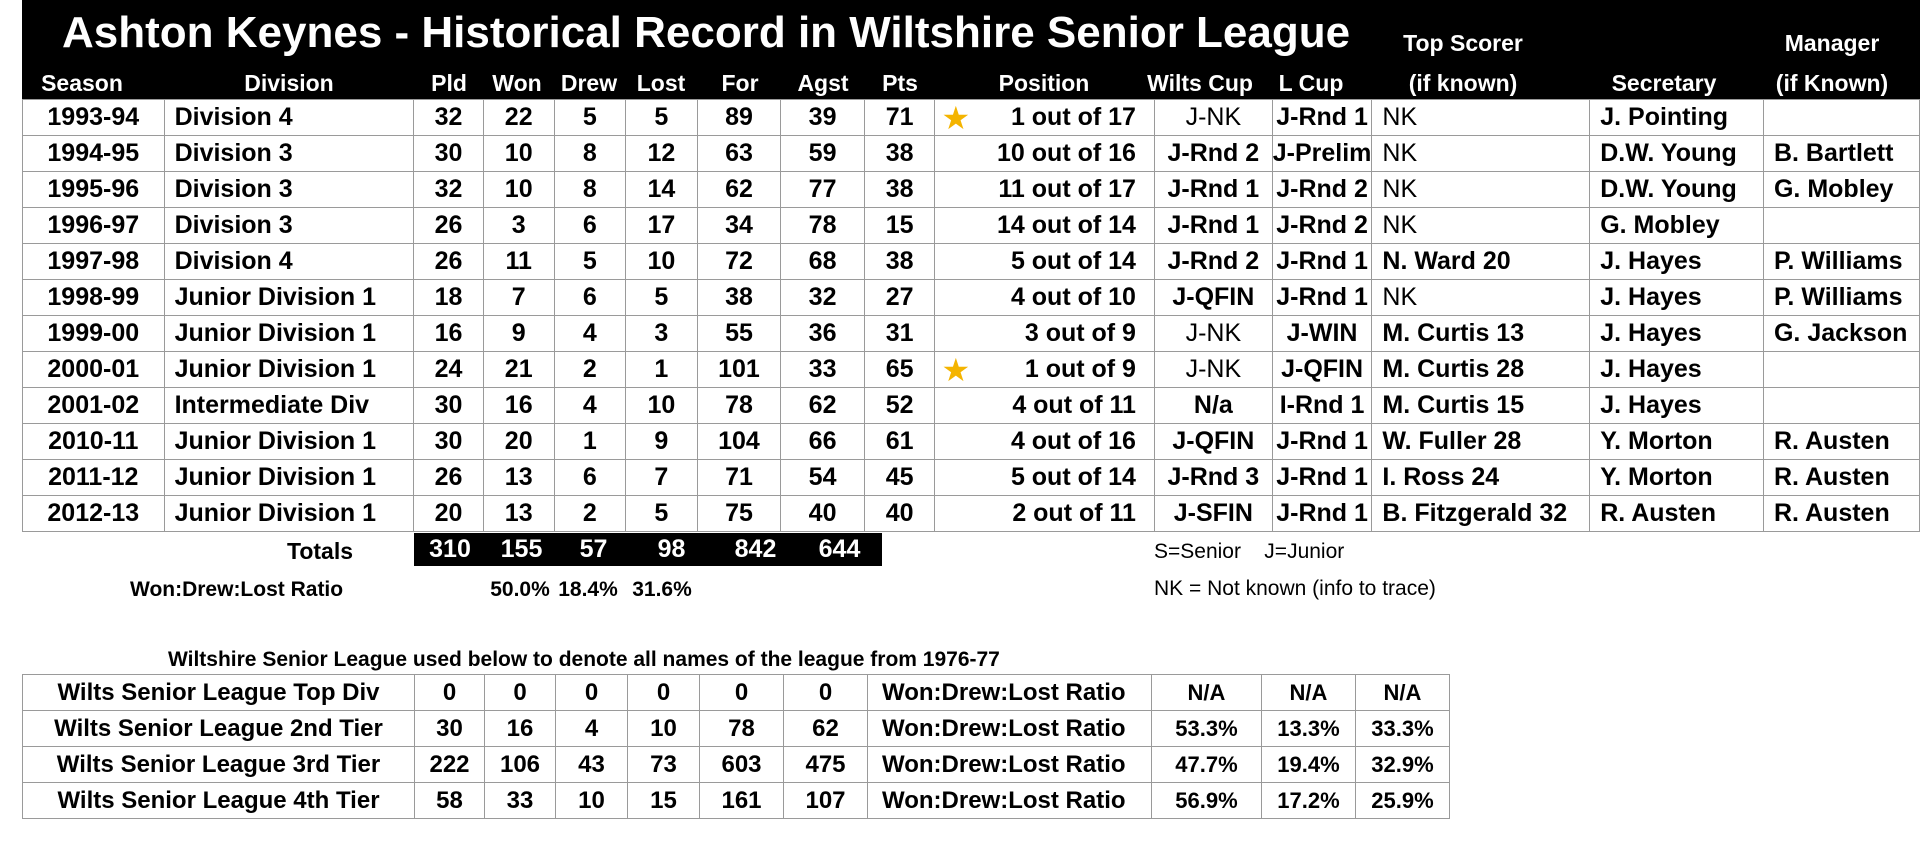 The width and height of the screenshot is (1920, 841). What do you see at coordinates (1832, 43) in the screenshot?
I see `header-manager: Manager` at bounding box center [1832, 43].